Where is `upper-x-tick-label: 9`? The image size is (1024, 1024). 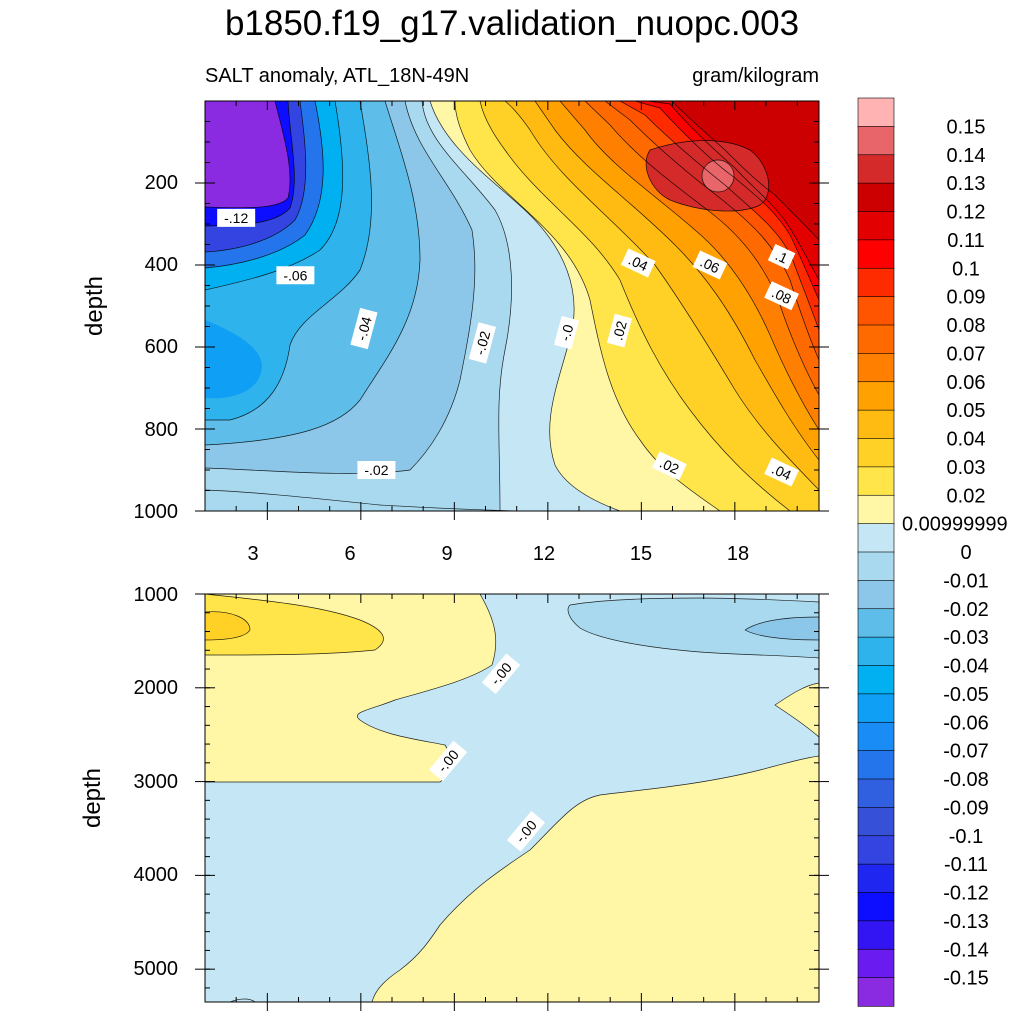
upper-x-tick-label: 9 is located at coordinates (446, 554).